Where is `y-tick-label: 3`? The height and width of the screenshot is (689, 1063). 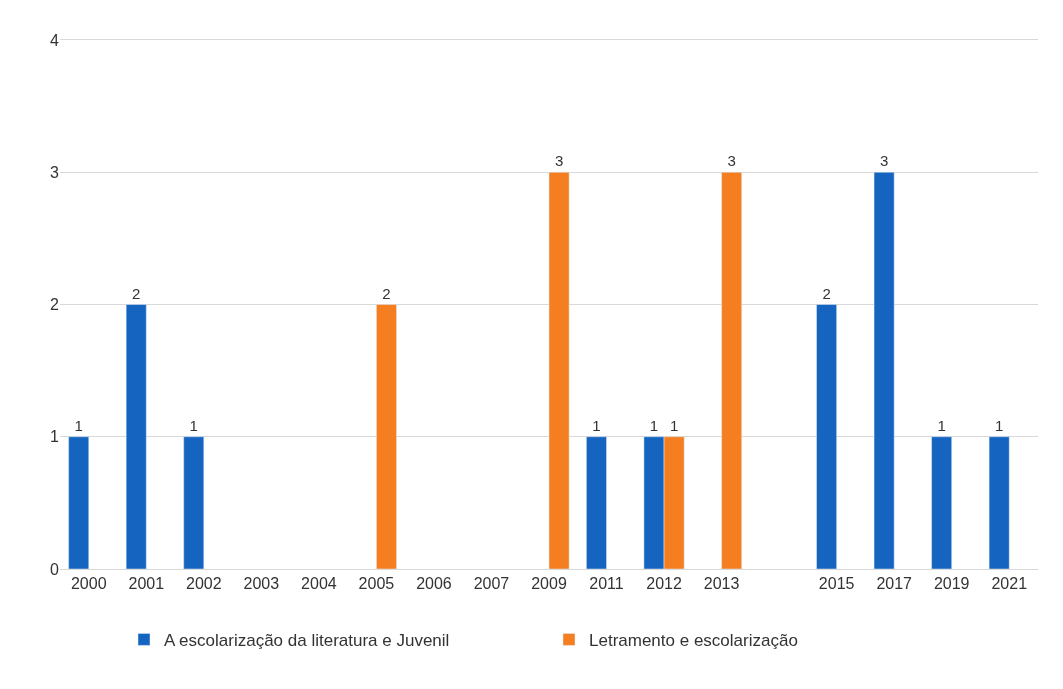
y-tick-label: 3 is located at coordinates (55, 172).